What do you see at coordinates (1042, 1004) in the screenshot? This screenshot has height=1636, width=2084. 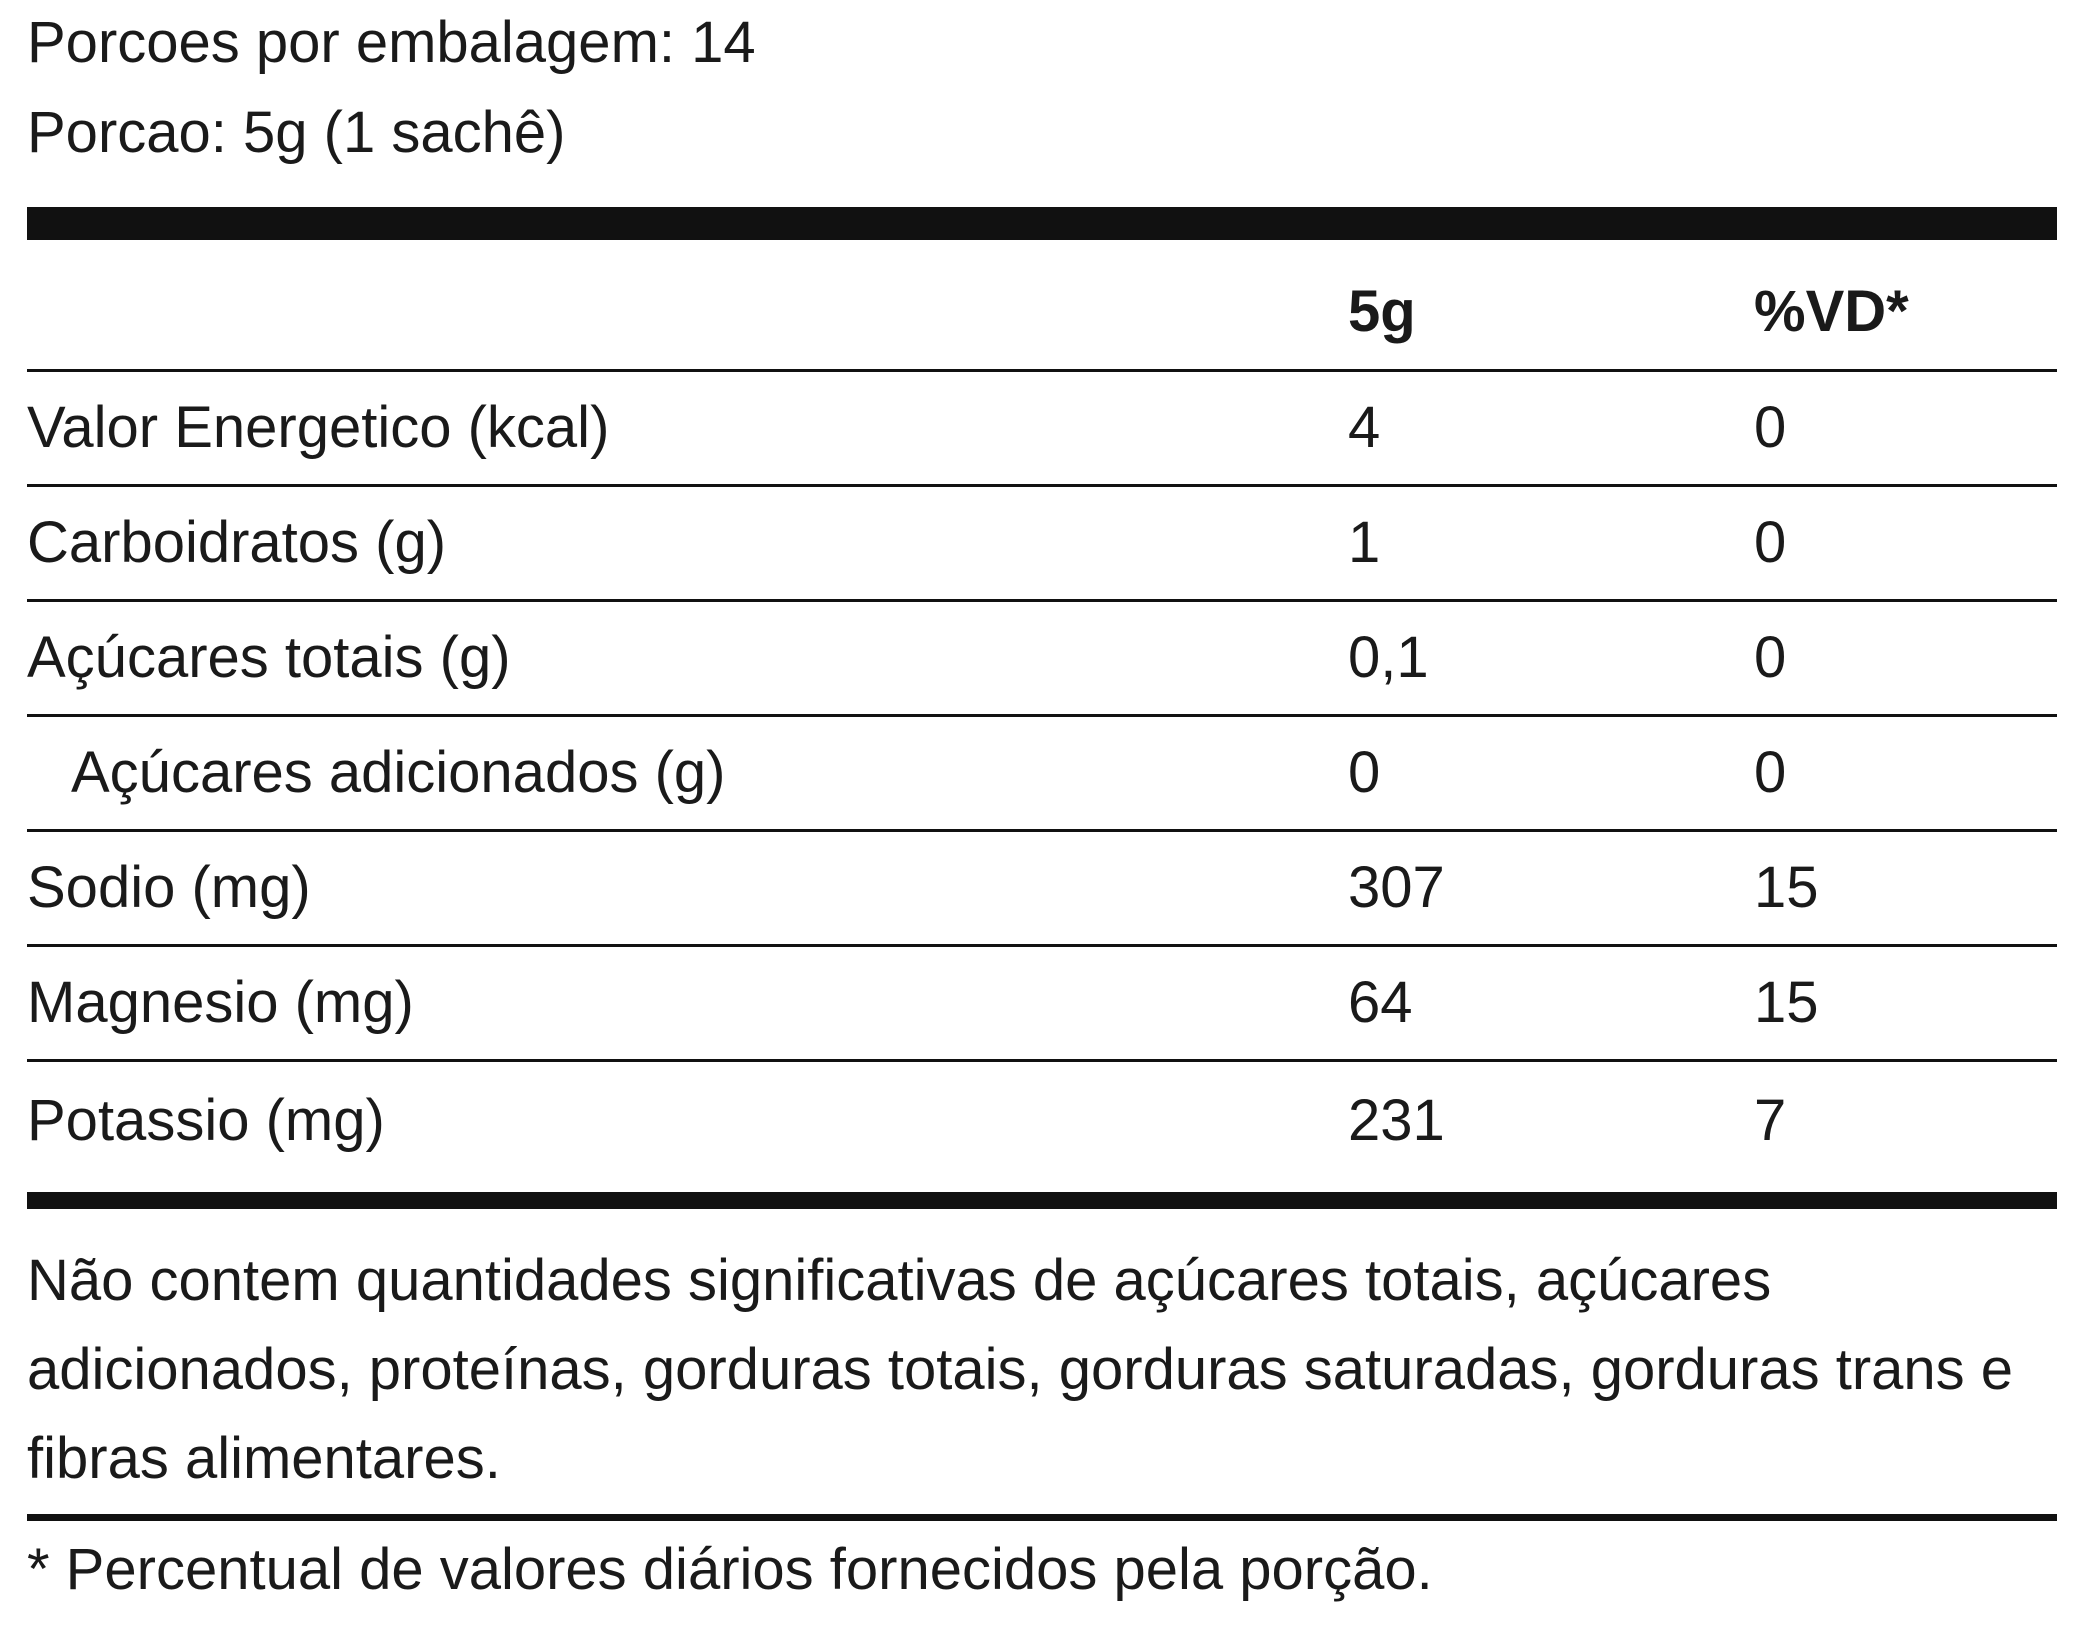 I see `table-row: Magnesio (mg) 64 15` at bounding box center [1042, 1004].